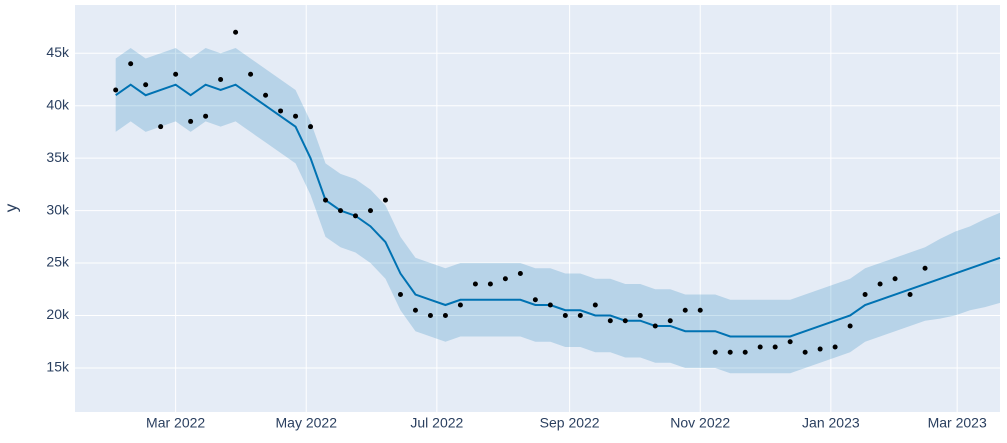  Describe the element at coordinates (58, 209) in the screenshot. I see `y-tick-label: 30k` at that location.